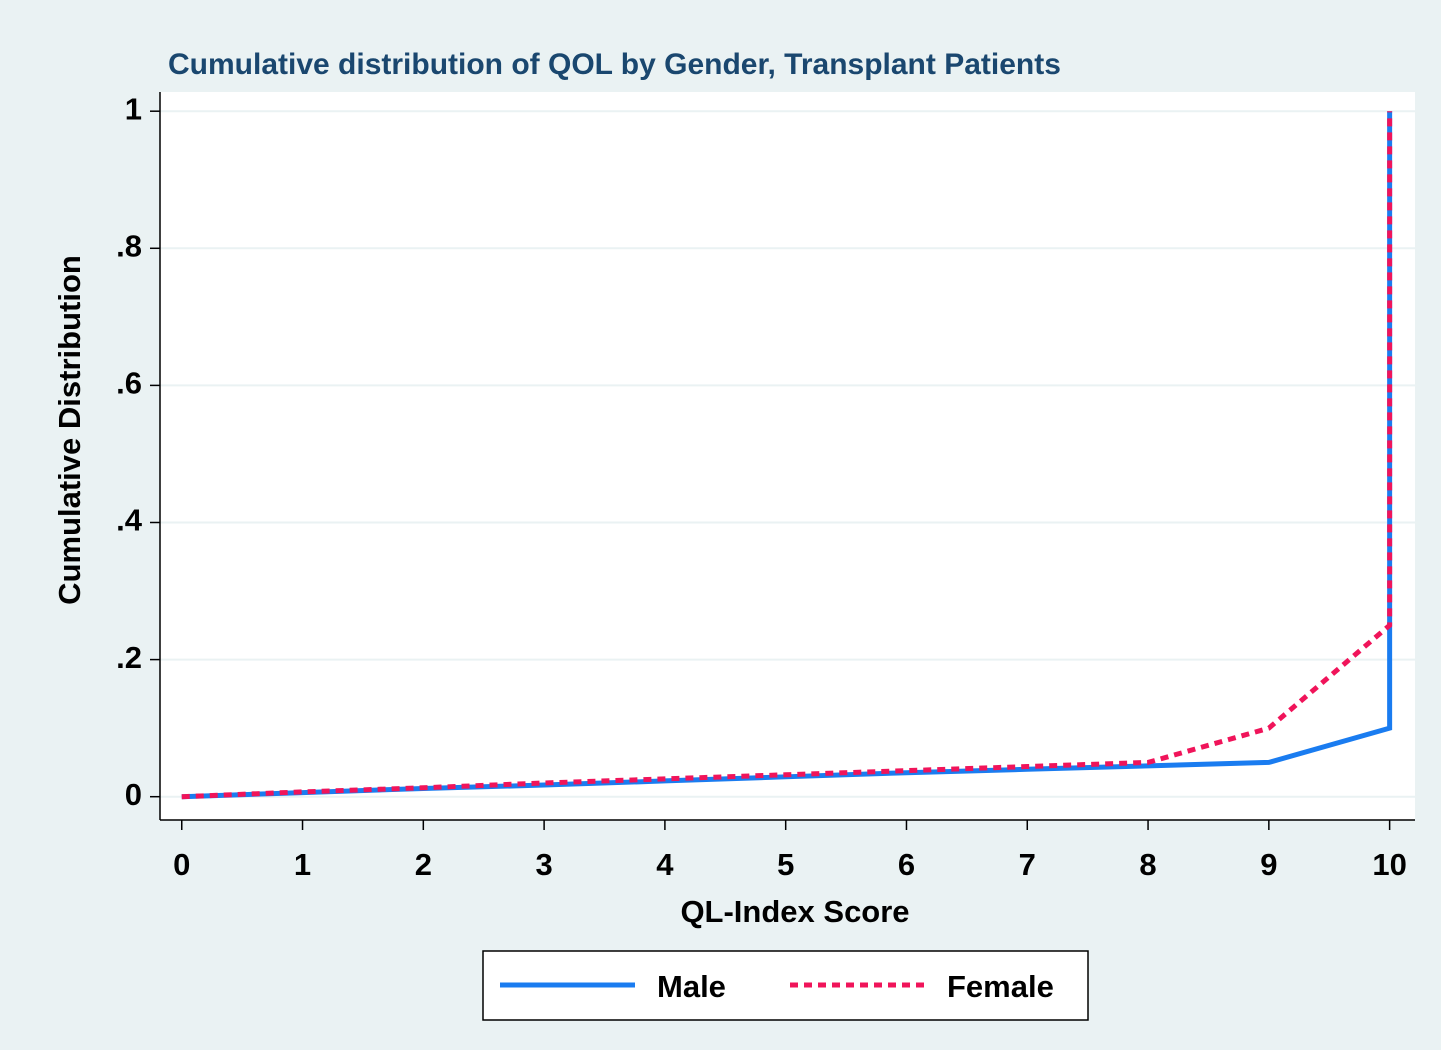 This screenshot has width=1441, height=1050. Describe the element at coordinates (665, 864) in the screenshot. I see `x-tick-label: 4` at that location.